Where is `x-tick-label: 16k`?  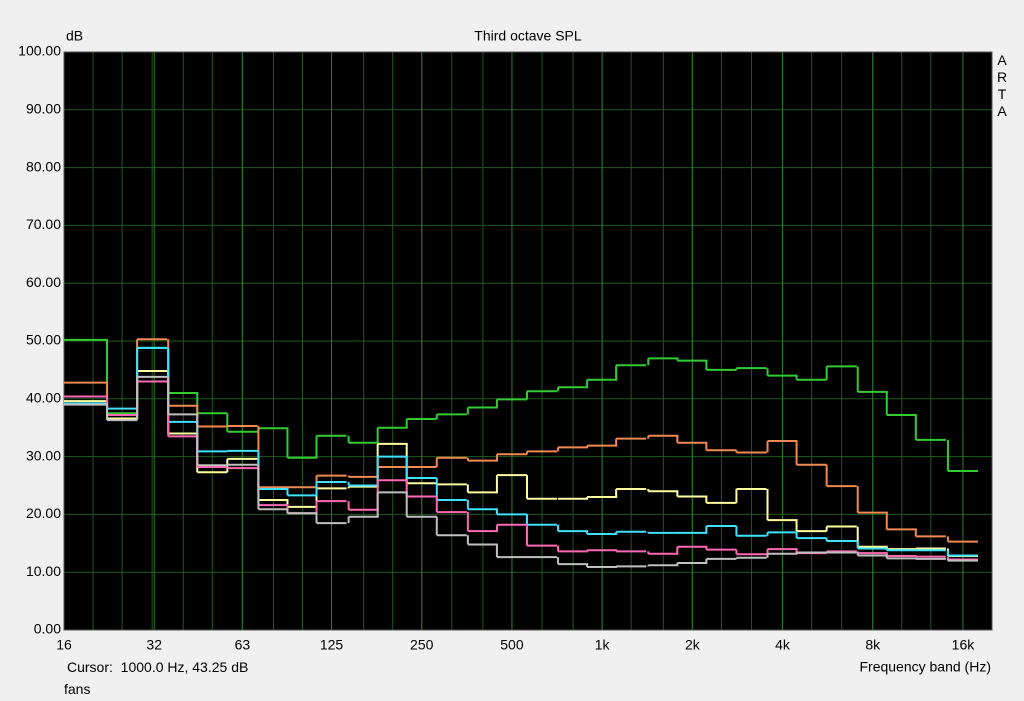 x-tick-label: 16k is located at coordinates (964, 645).